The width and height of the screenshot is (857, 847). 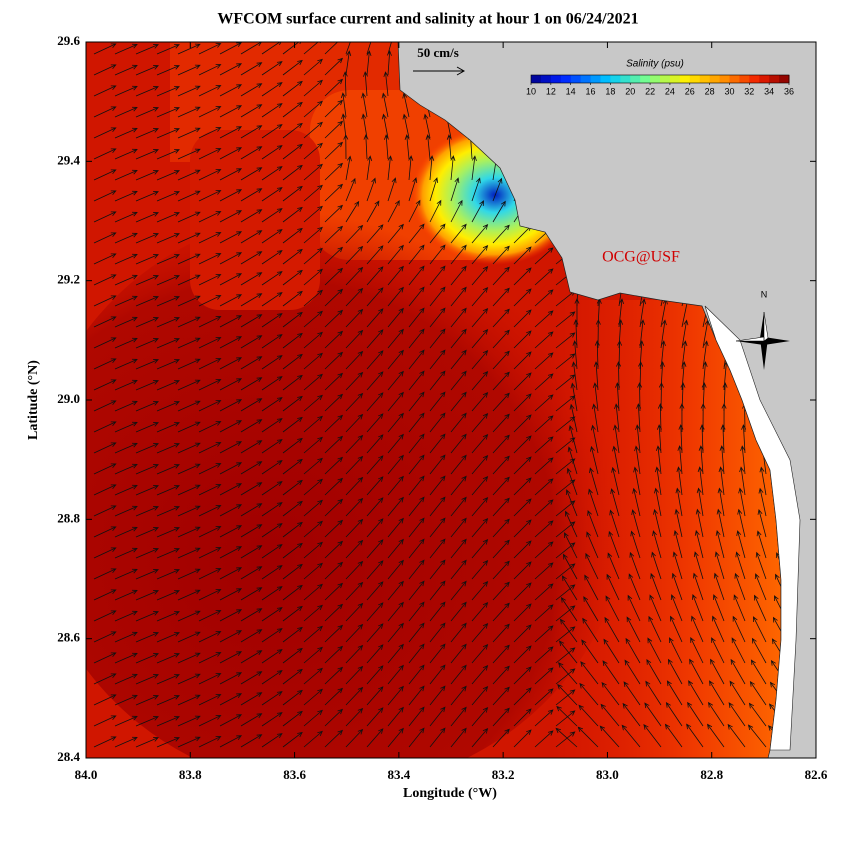 I want to click on colorbar-tick-label: 10, so click(x=531, y=91).